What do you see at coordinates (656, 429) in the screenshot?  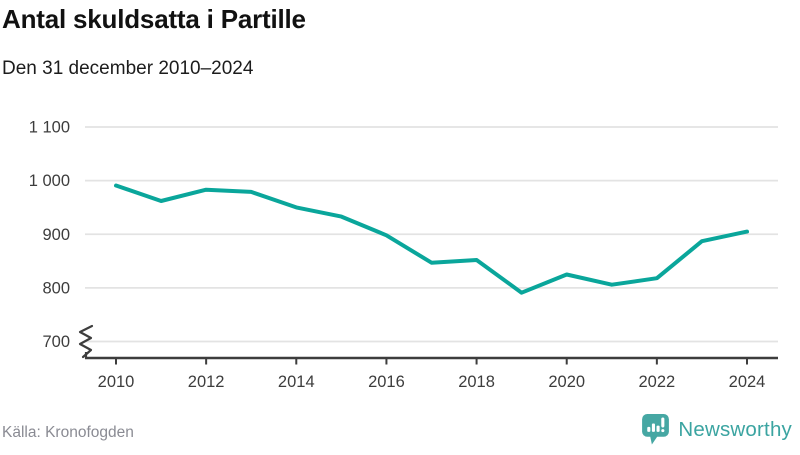 I see `newsworthy-speech-bubble-chart-icon` at bounding box center [656, 429].